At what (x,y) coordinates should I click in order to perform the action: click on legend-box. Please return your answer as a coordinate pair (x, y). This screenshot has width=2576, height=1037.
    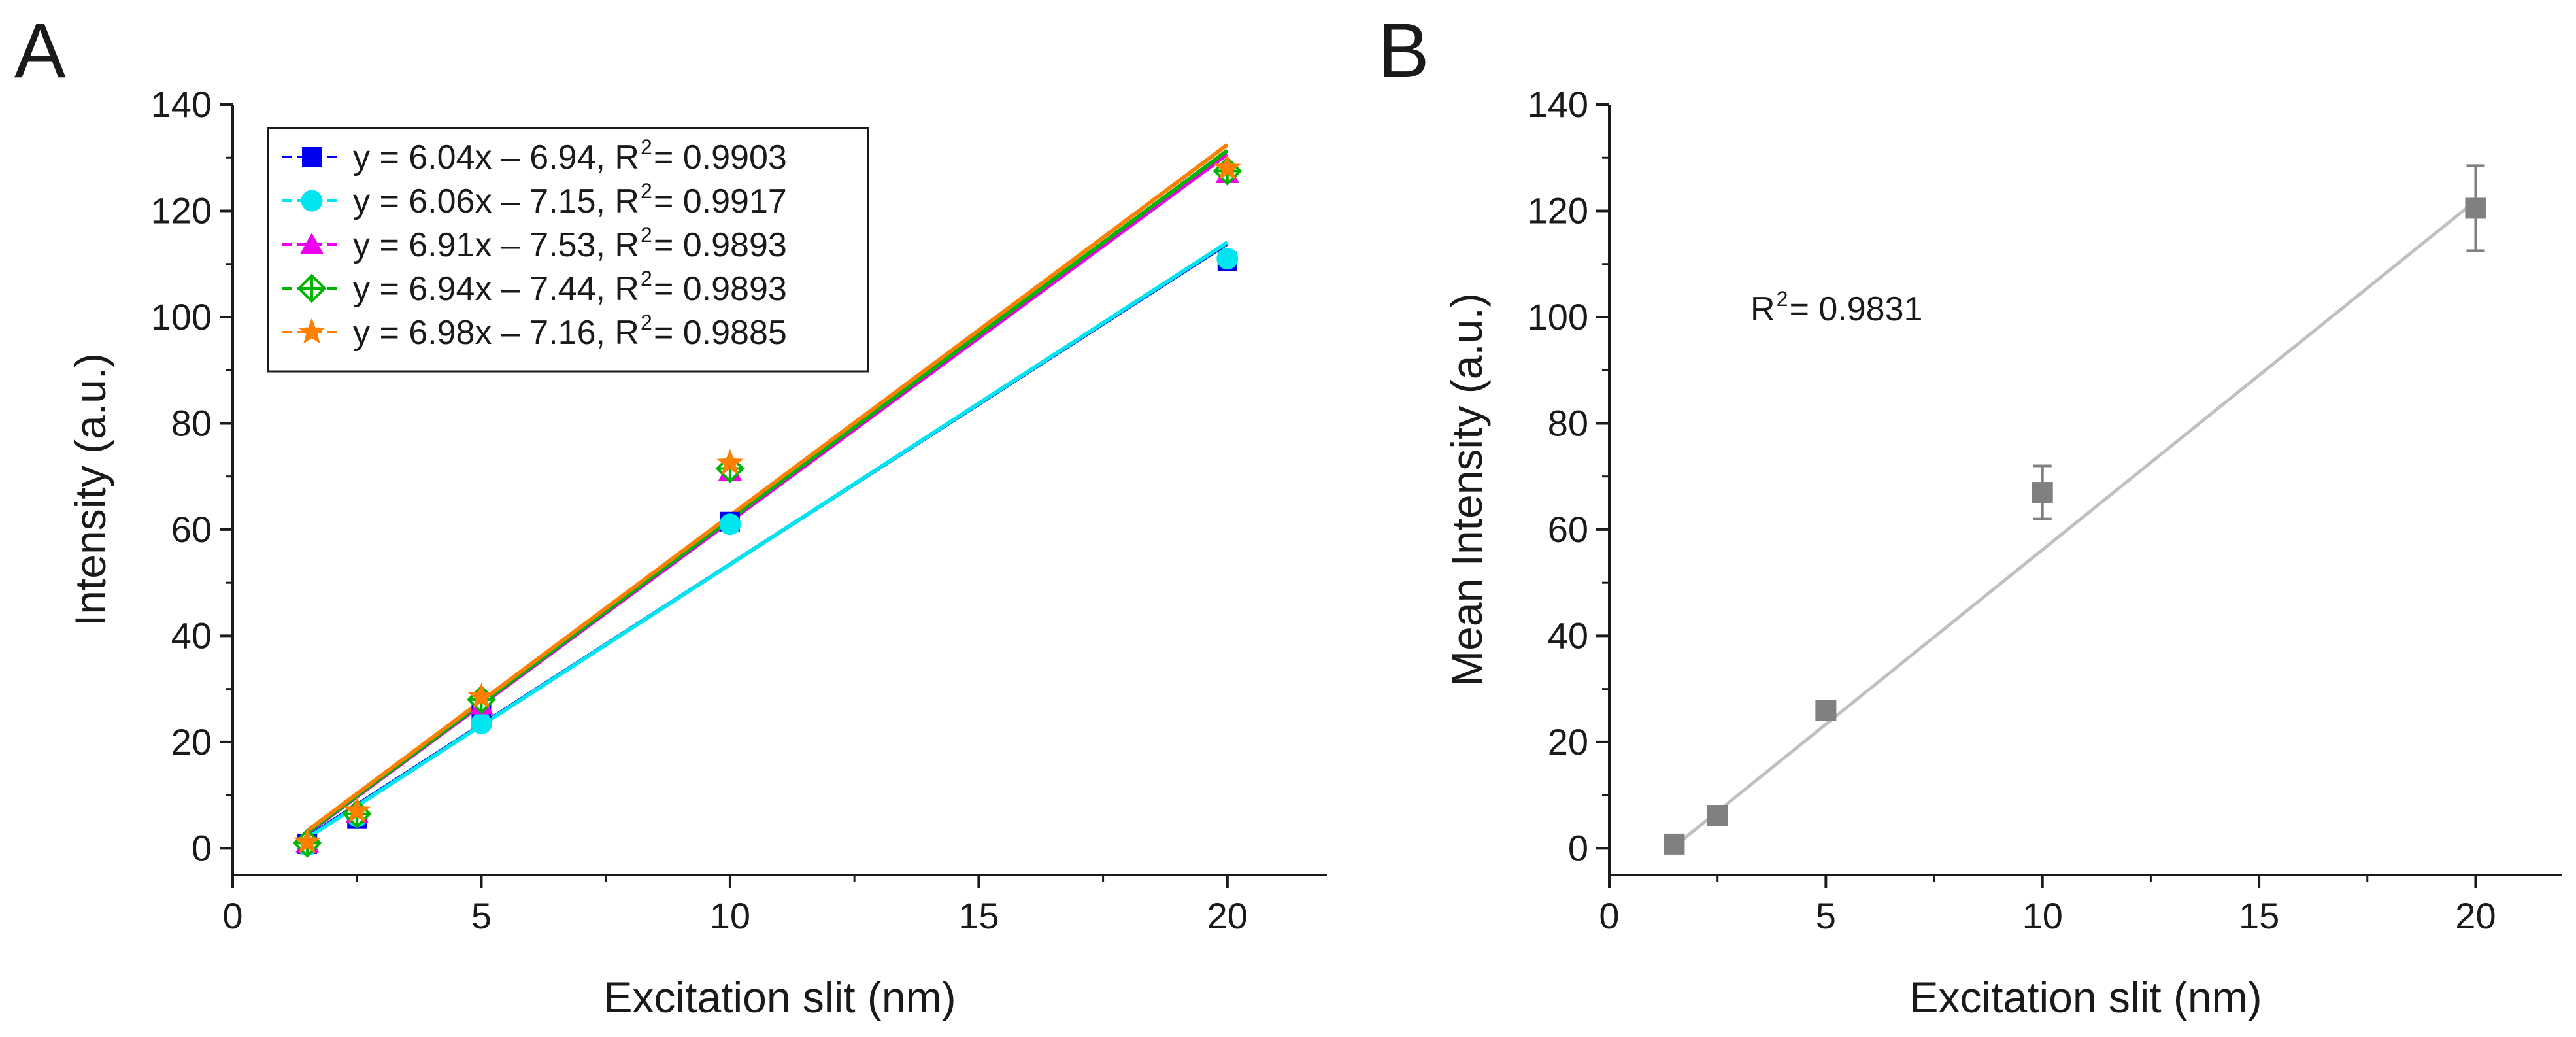
    Looking at the image, I should click on (568, 250).